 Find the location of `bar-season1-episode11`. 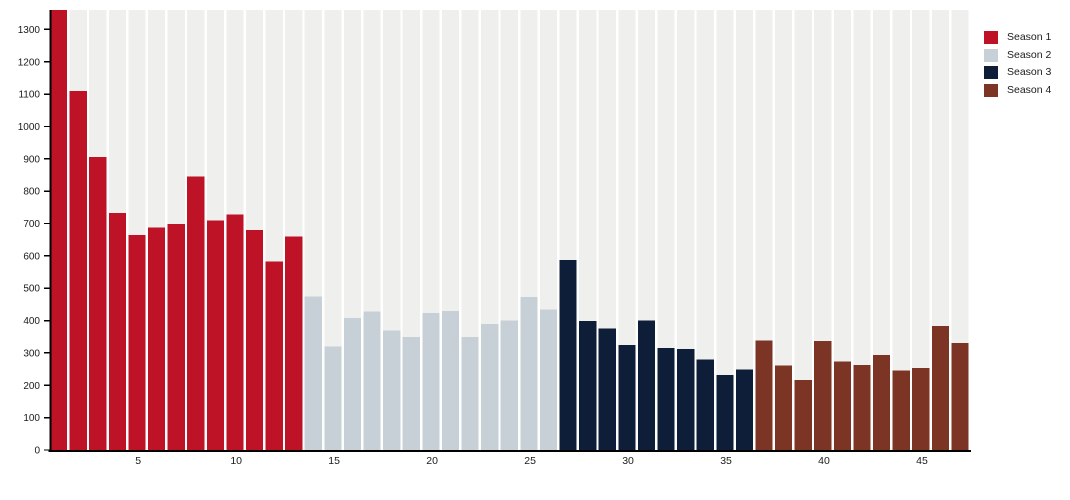

bar-season1-episode11 is located at coordinates (254, 340).